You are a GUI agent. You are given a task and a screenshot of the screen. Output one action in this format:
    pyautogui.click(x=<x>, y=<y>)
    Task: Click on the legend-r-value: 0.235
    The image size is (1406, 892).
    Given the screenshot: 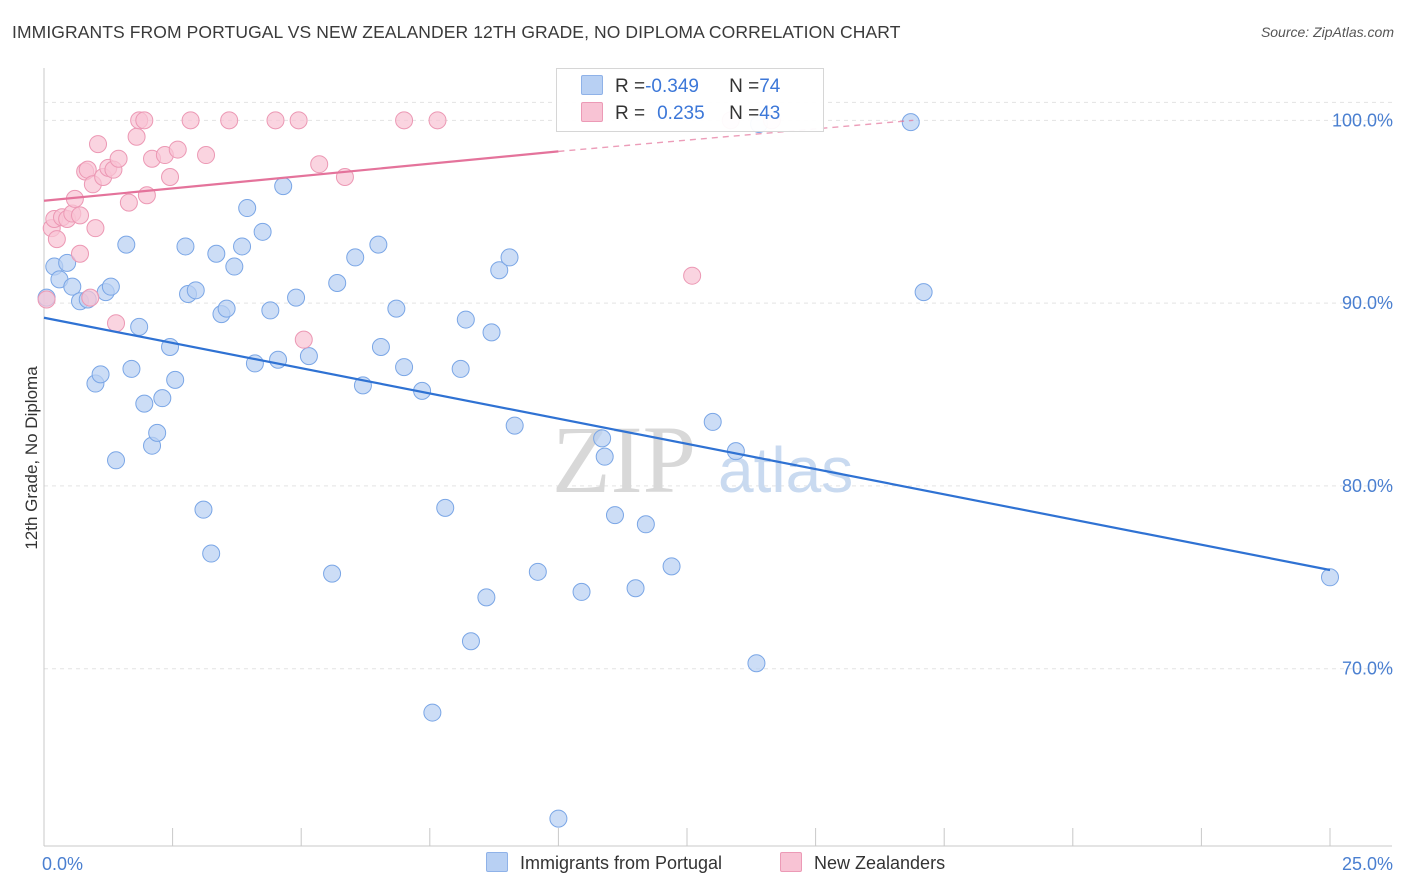 What is the action you would take?
    pyautogui.click(x=681, y=113)
    